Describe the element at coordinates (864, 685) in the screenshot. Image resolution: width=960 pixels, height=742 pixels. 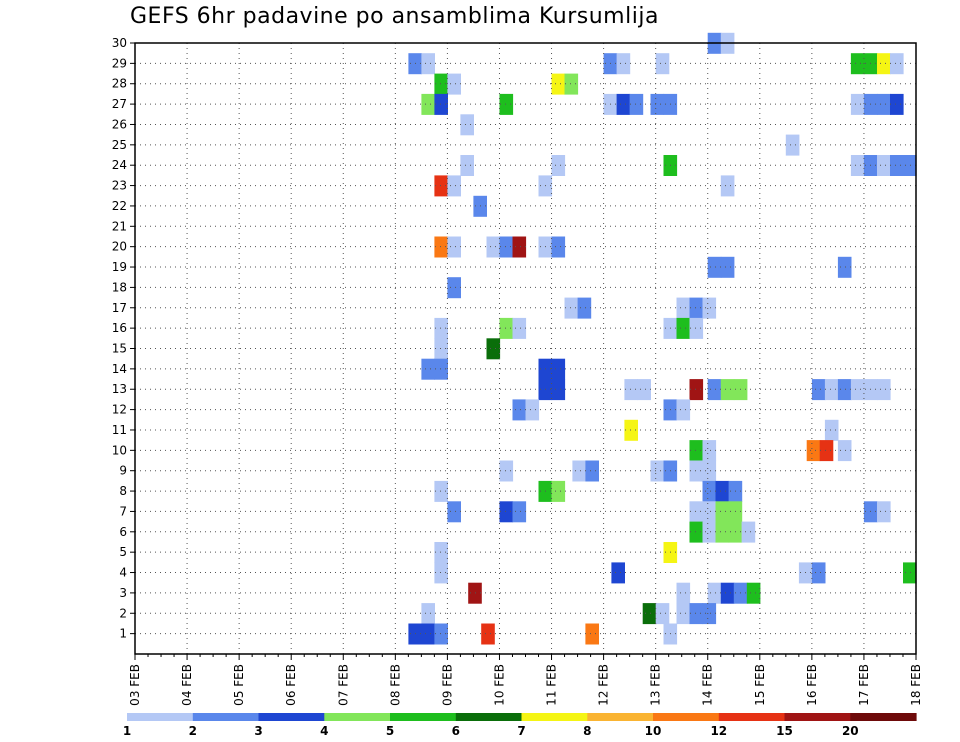
I see `x-tick-label: 17 FEB` at that location.